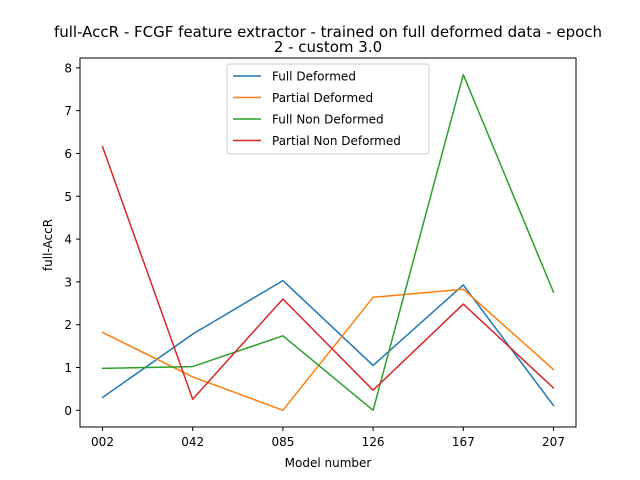 The image size is (640, 480). I want to click on legend-label: Partial Non Deformed, so click(336, 141).